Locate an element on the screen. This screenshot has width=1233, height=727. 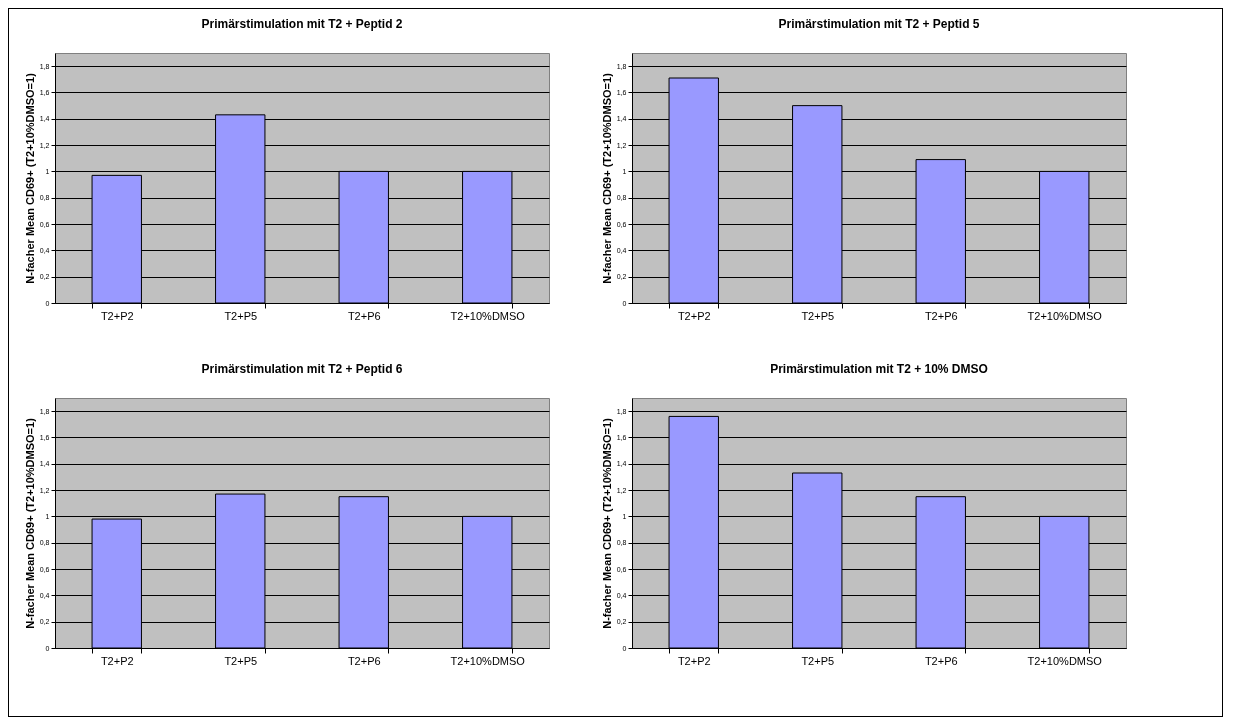
chart-title: Primärstimulation mit T2 + Peptid 2 is located at coordinates (302, 24).